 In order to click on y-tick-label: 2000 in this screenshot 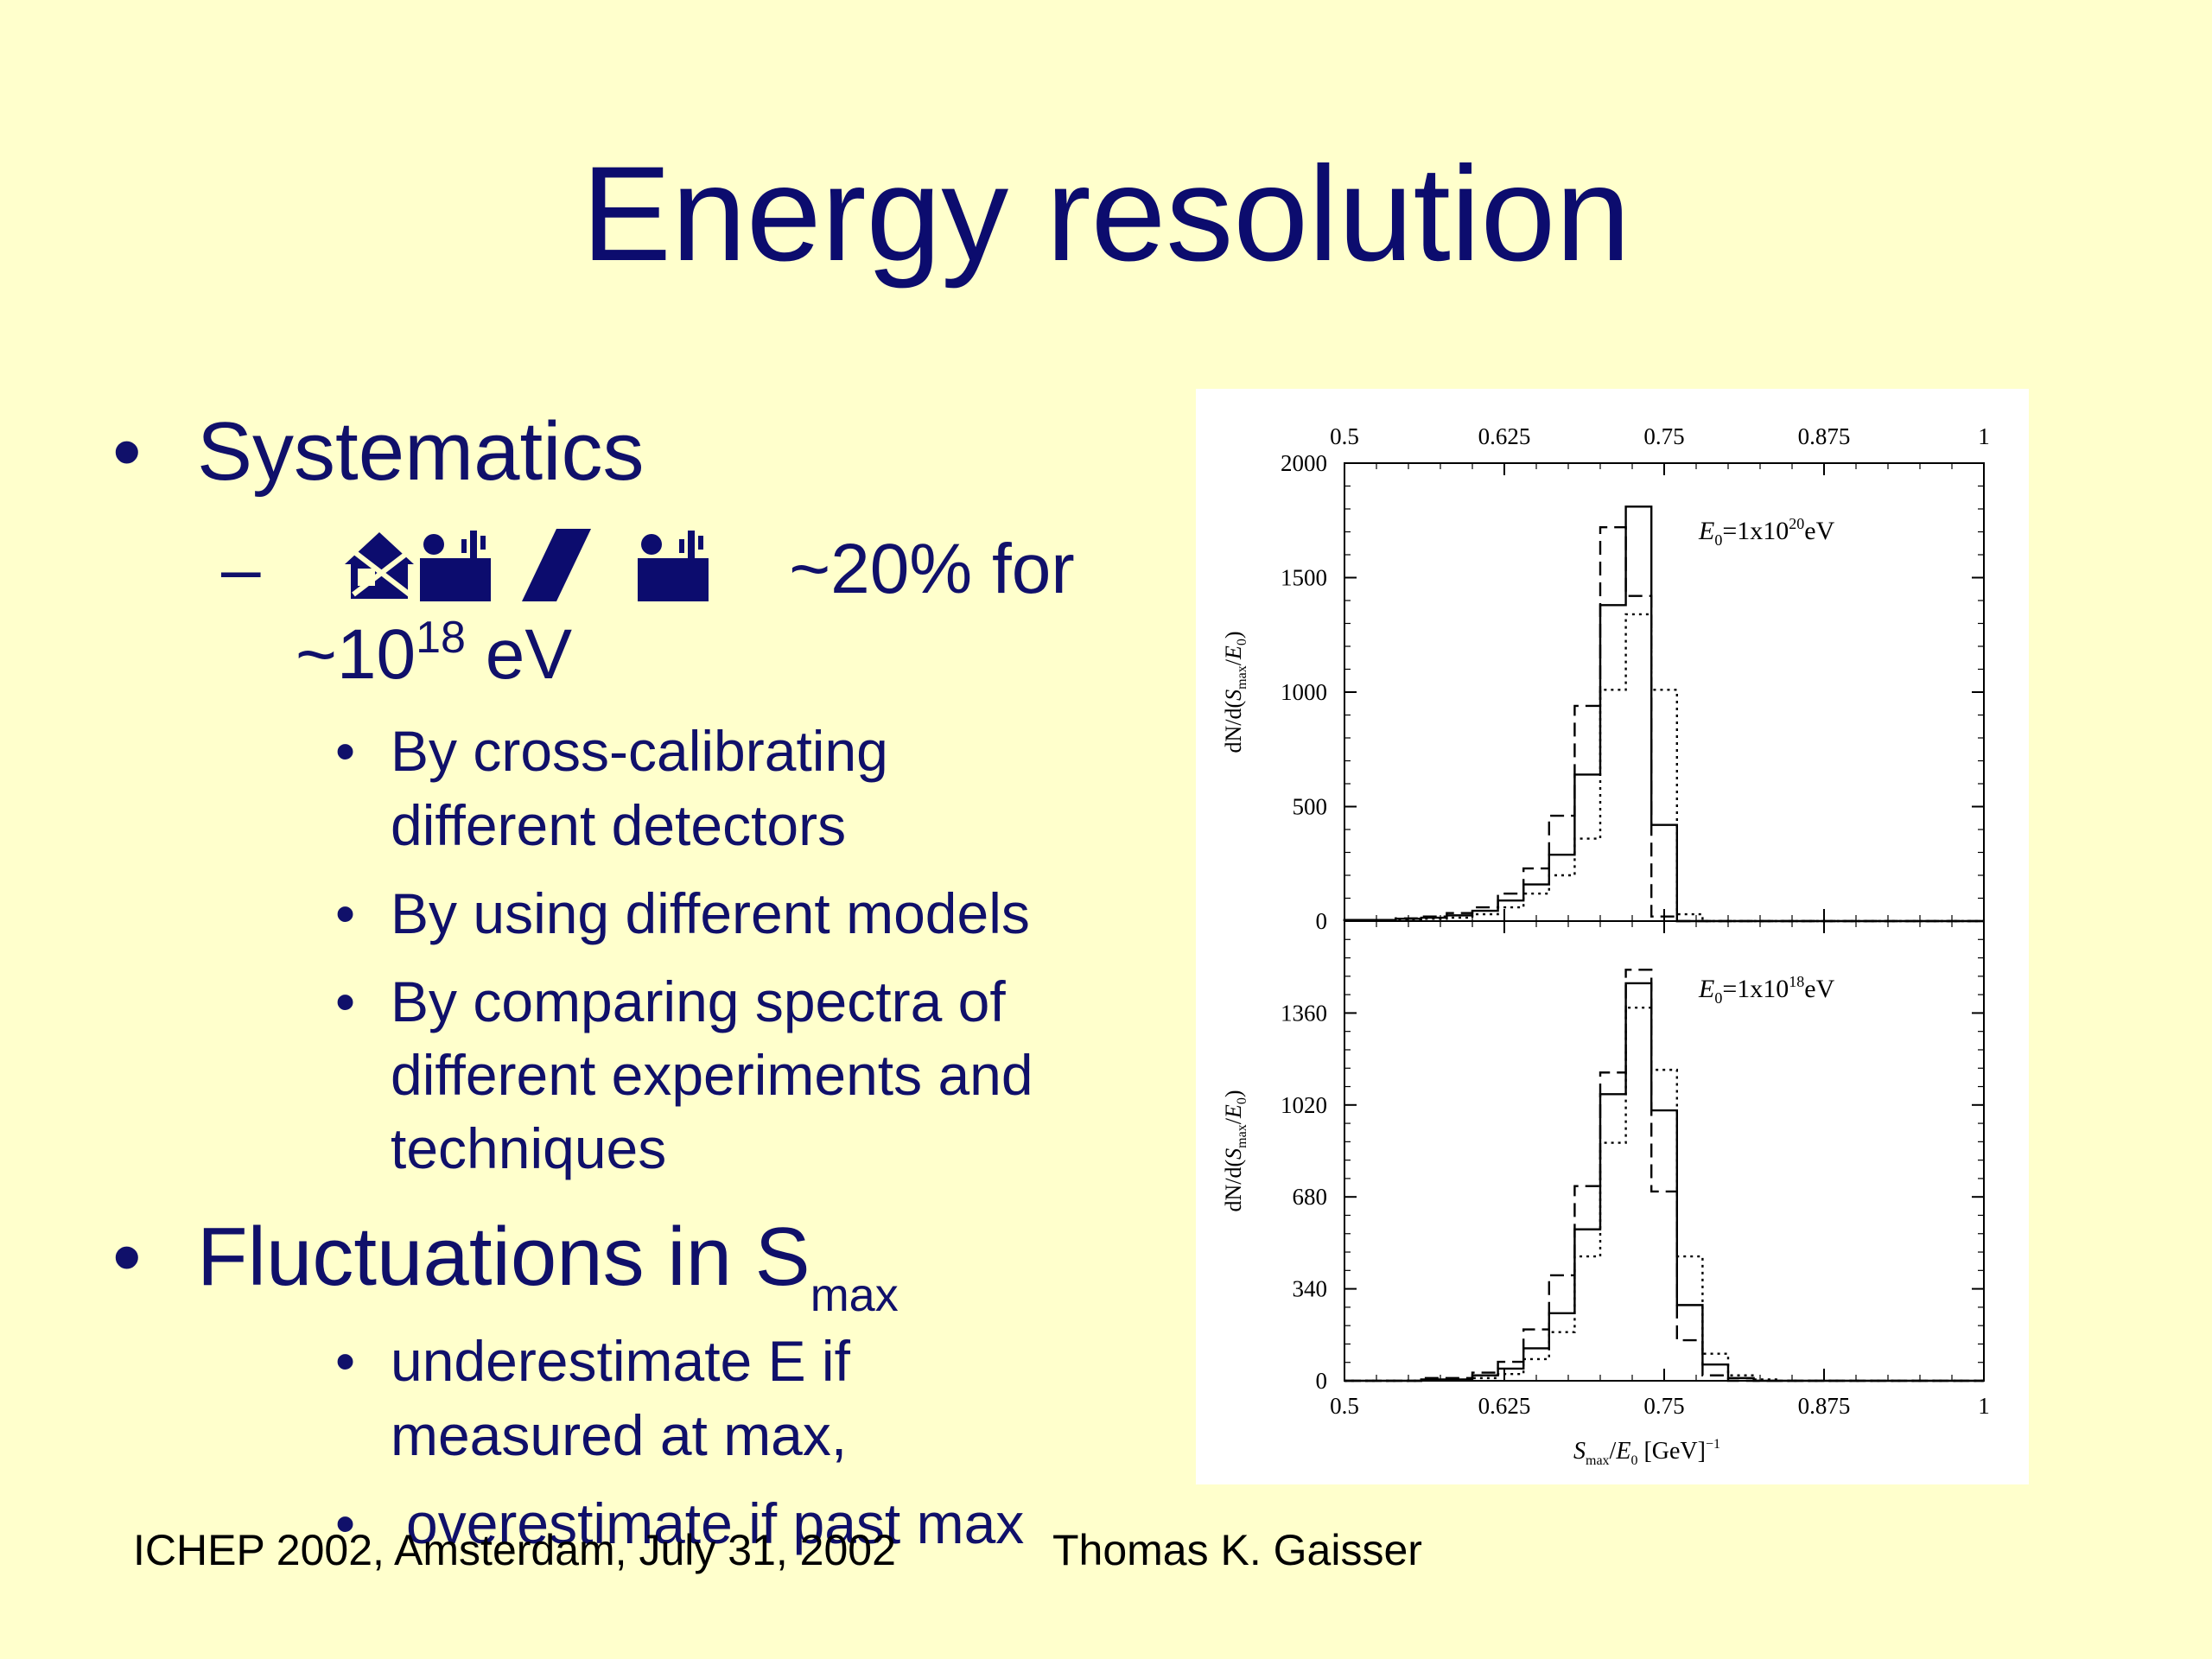, I will do `click(1304, 463)`.